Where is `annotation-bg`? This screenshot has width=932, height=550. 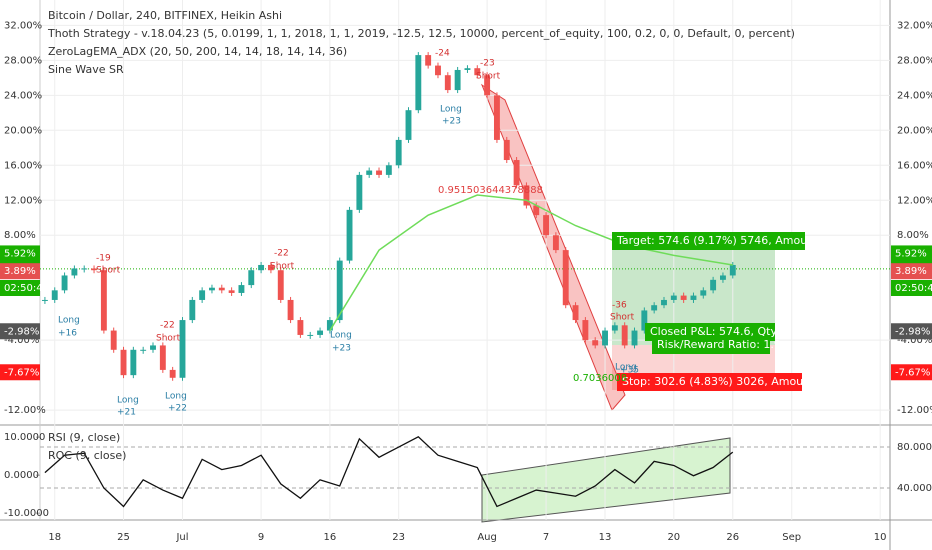 annotation-bg is located at coordinates (708, 241).